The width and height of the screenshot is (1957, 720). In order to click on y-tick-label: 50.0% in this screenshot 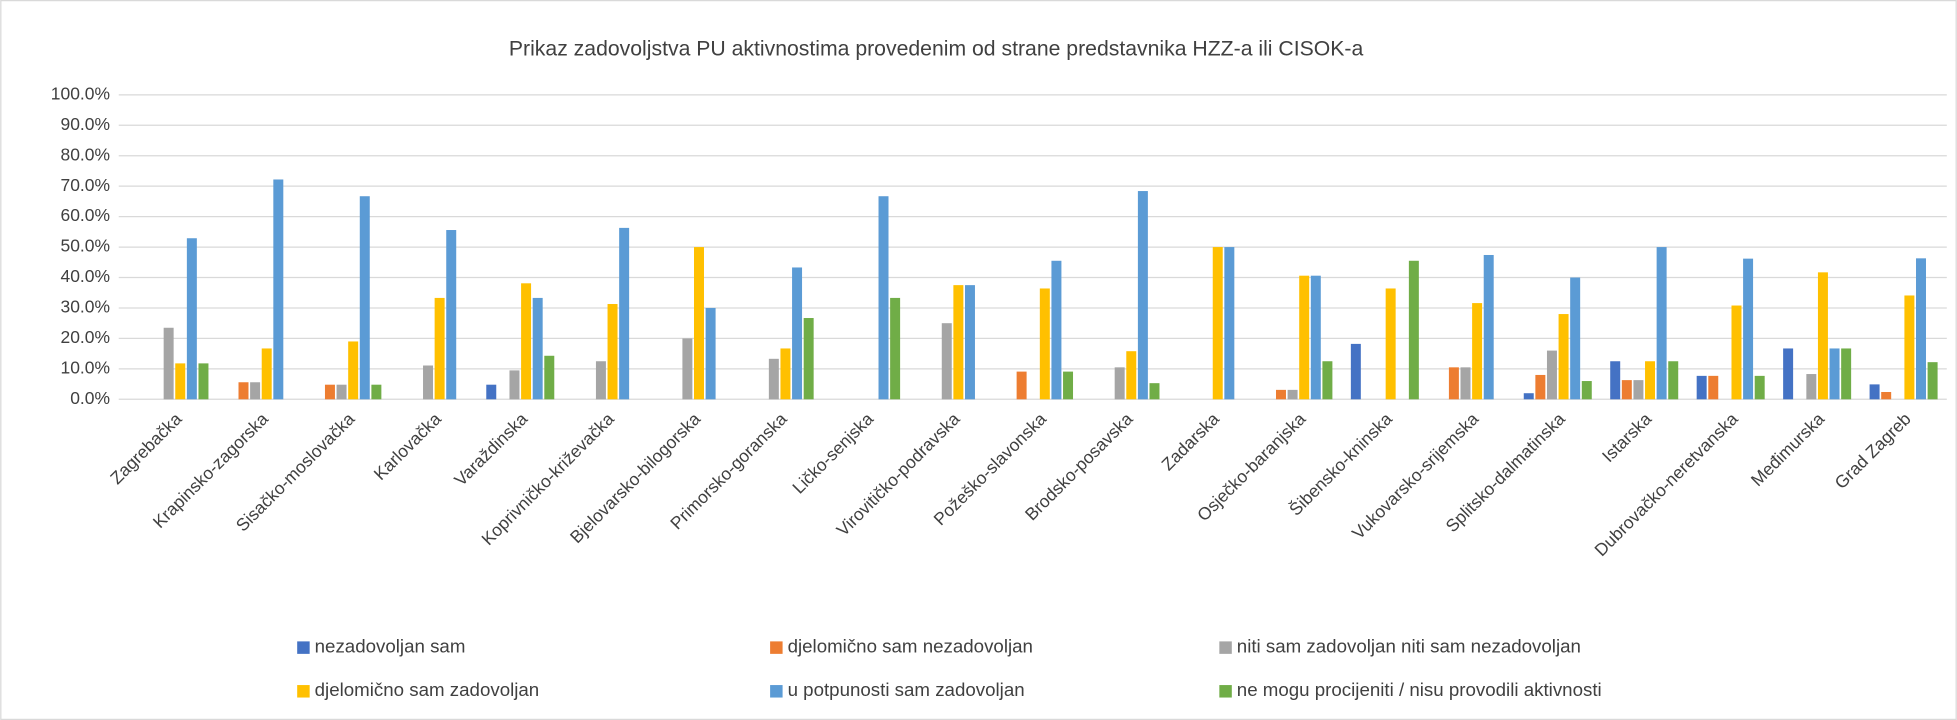, I will do `click(86, 246)`.